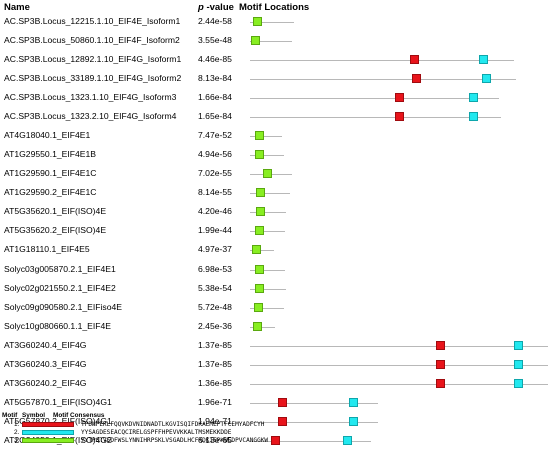  I want to click on p-value: 2.45e-36, so click(215, 325).